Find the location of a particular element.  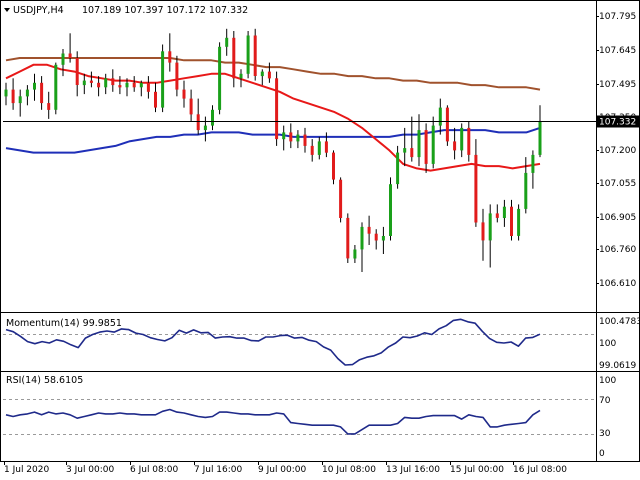

rsi-axis: 100 70 30 0 is located at coordinates (607, 417).